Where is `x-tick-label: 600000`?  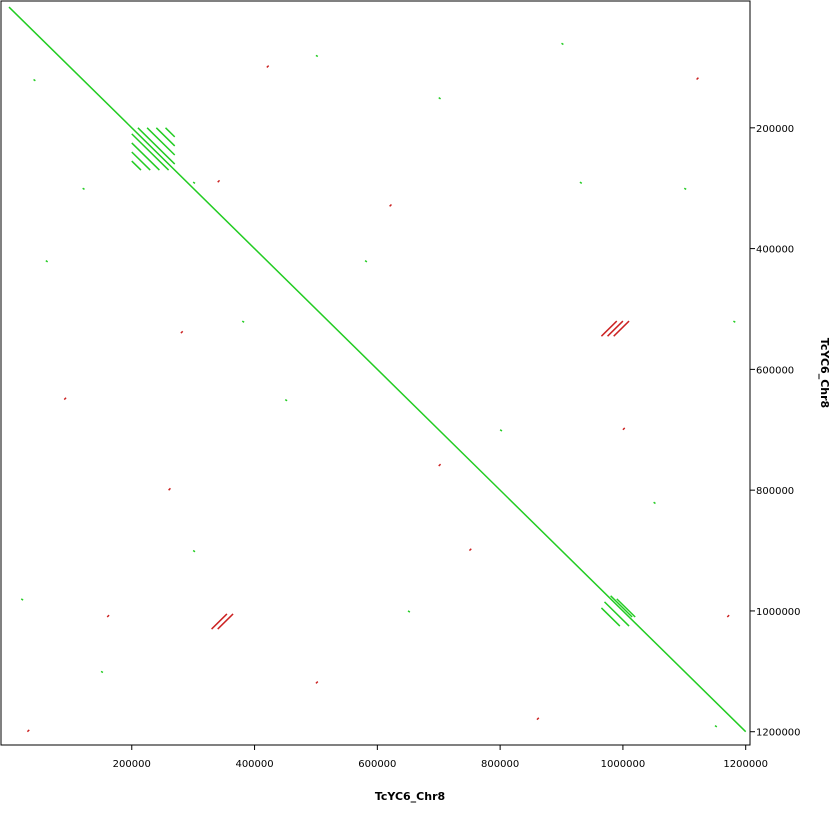
x-tick-label: 600000 is located at coordinates (377, 764).